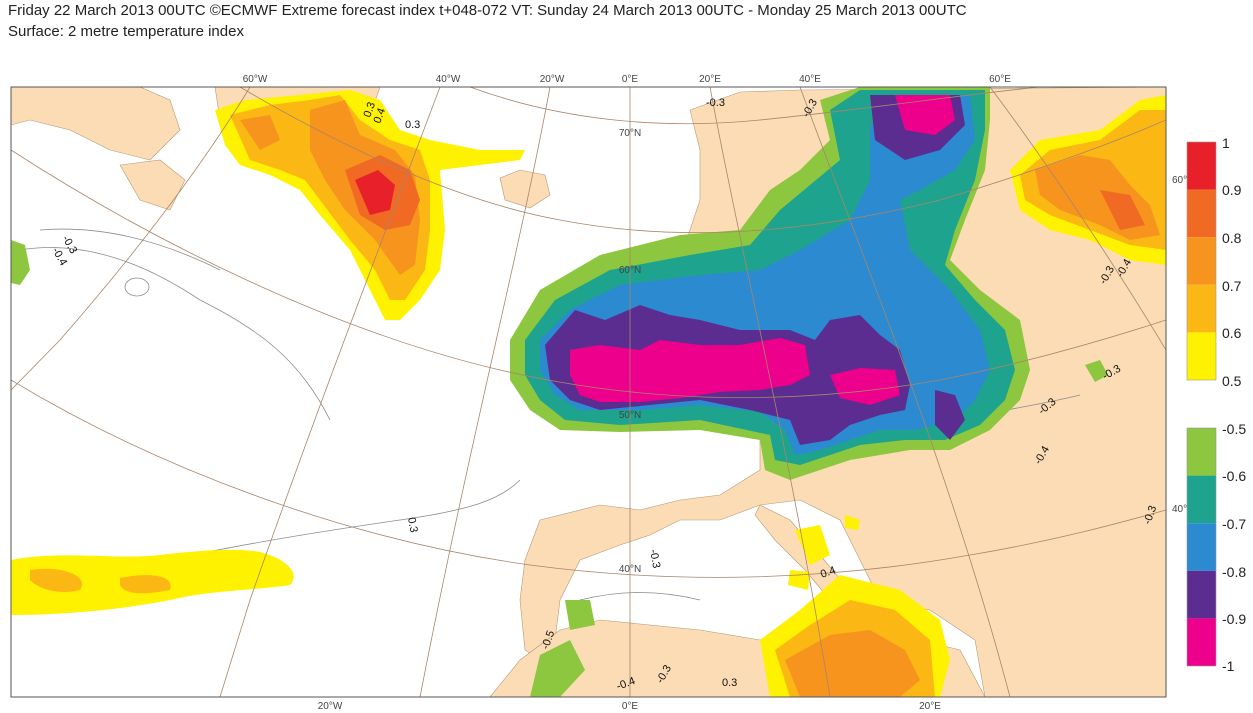  Describe the element at coordinates (96, 124) in the screenshot. I see `canada-islands-land` at that location.